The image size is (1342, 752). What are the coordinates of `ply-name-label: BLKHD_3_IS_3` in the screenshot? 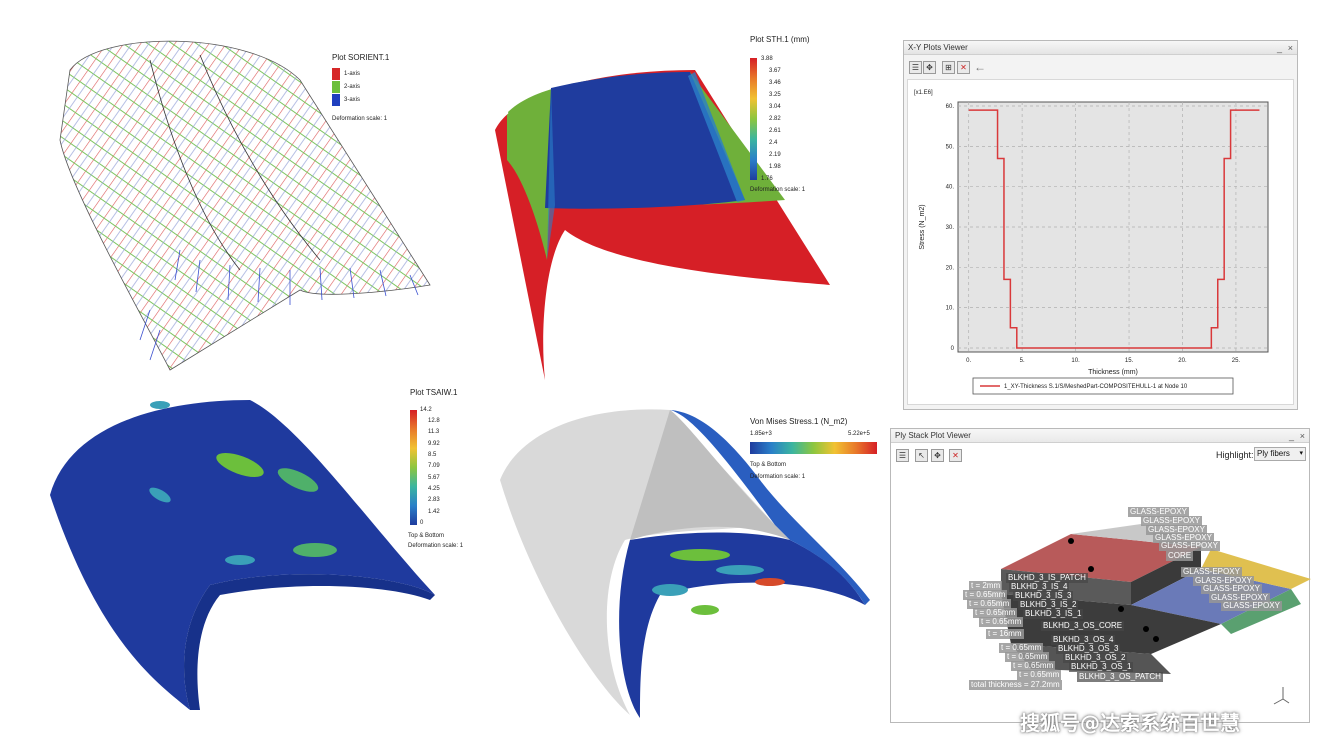 It's located at (1043, 596).